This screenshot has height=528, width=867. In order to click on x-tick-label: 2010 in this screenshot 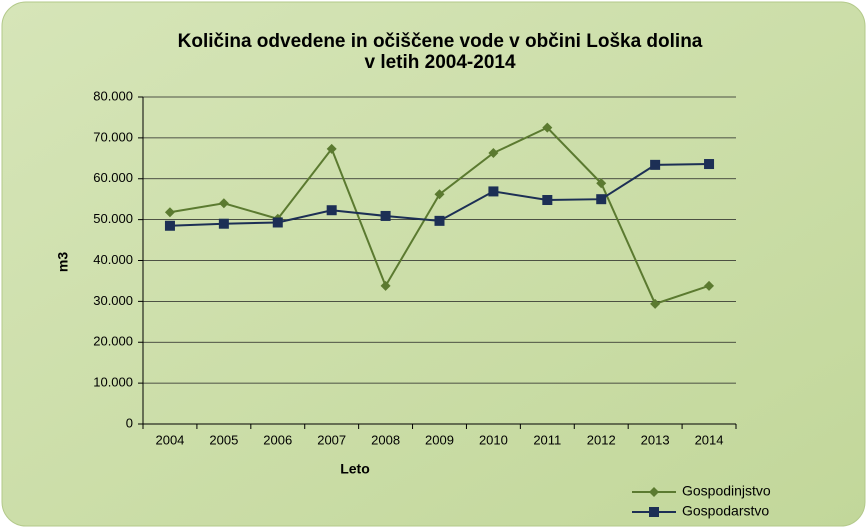, I will do `click(493, 439)`.